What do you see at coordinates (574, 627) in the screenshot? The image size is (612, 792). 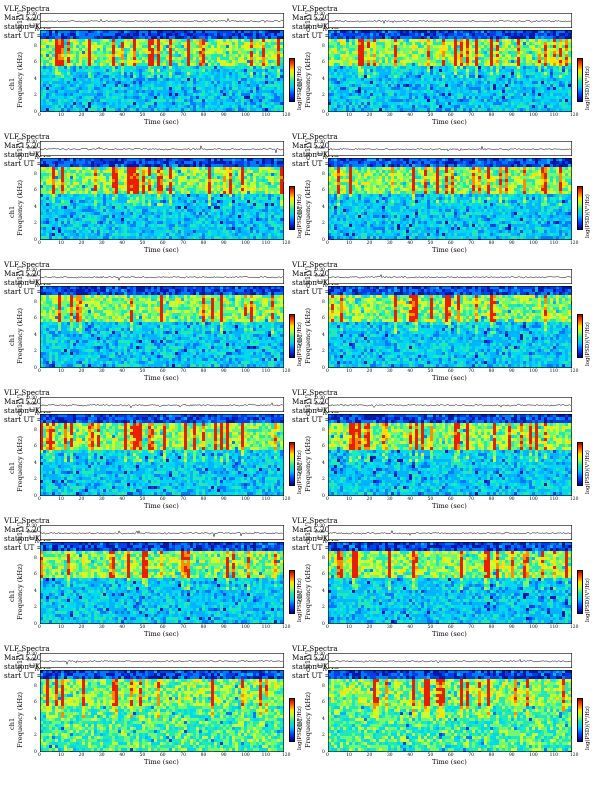 I see `time-tick-label: 120` at bounding box center [574, 627].